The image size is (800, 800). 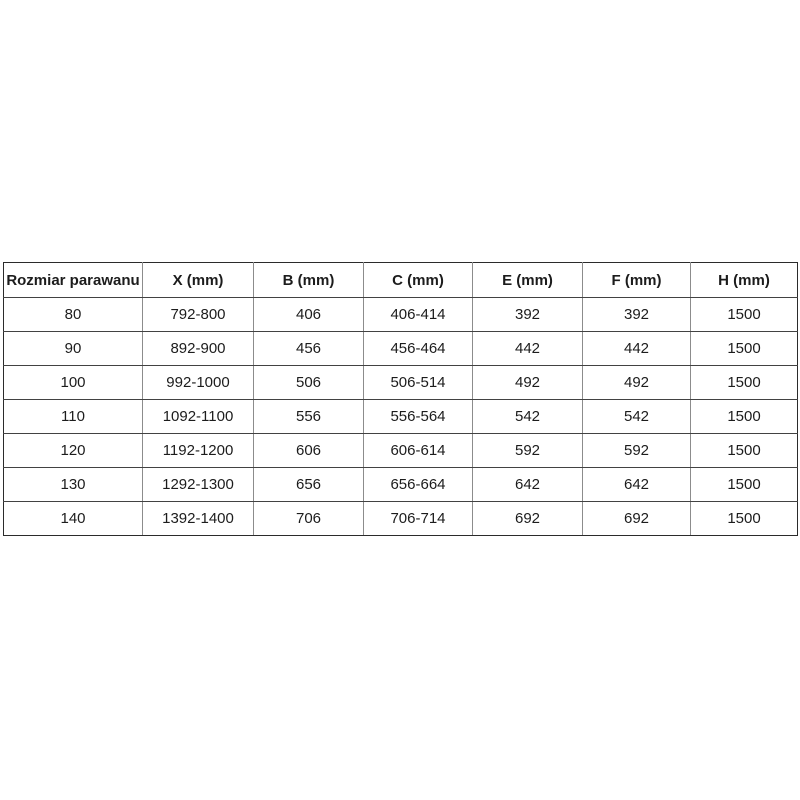 What do you see at coordinates (418, 450) in the screenshot?
I see `table-cell: 606-614` at bounding box center [418, 450].